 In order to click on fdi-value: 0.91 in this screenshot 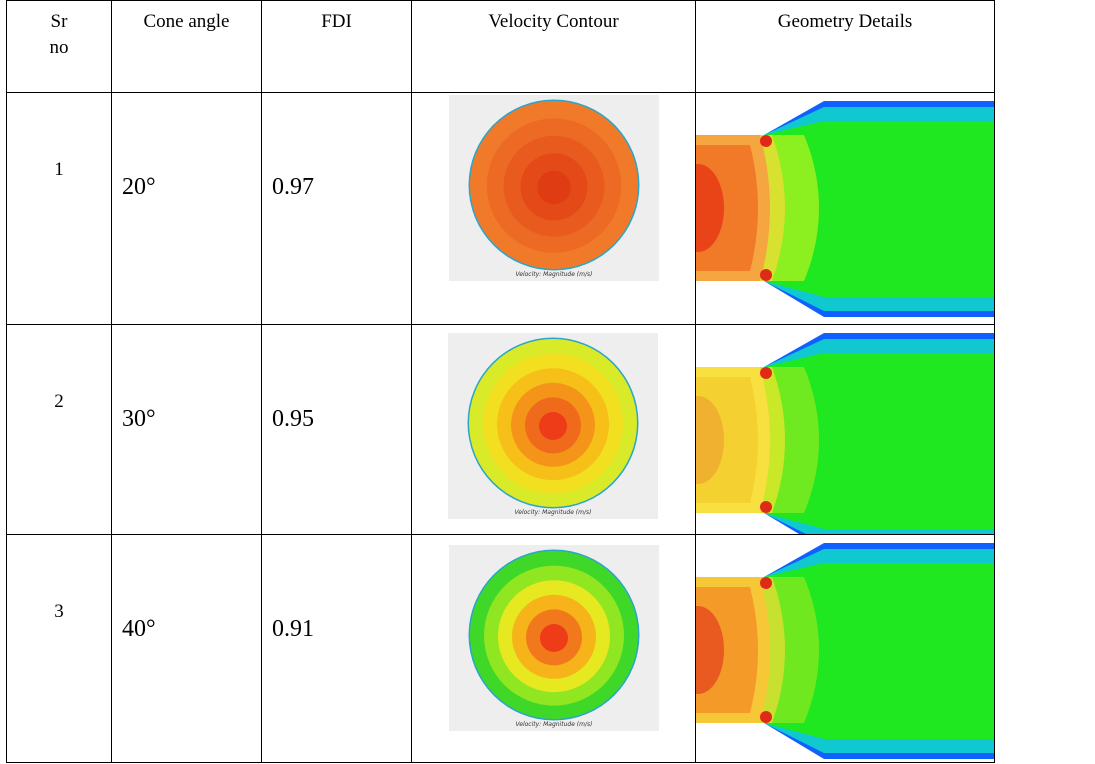, I will do `click(293, 629)`.